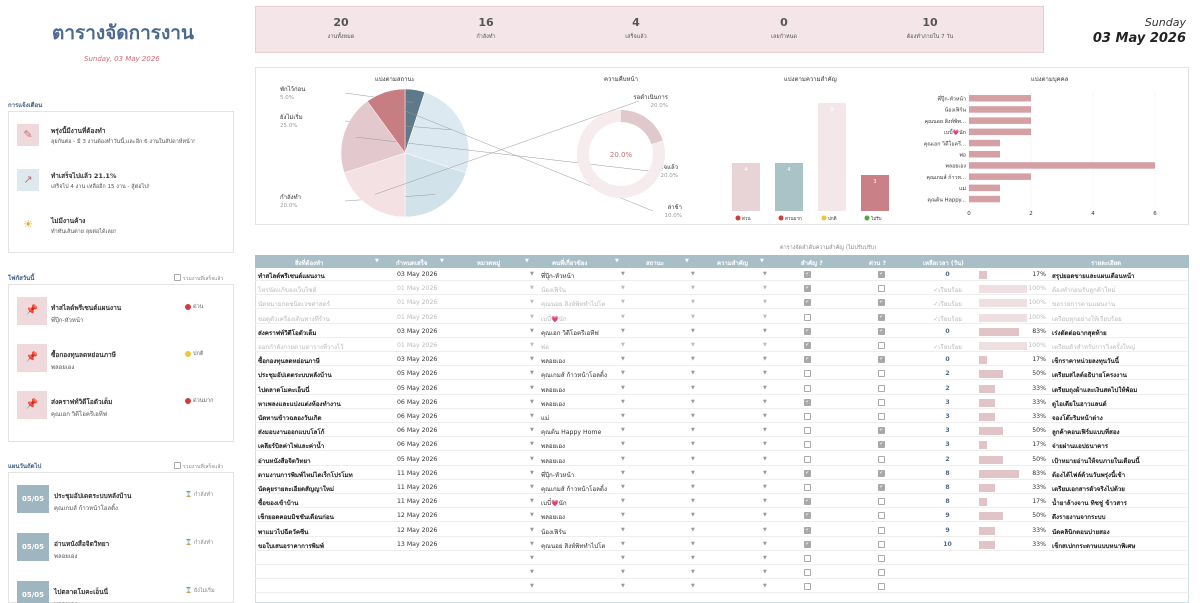  Describe the element at coordinates (291, 546) in the screenshot. I see `task-name: ขอใบเสนอราคาการพิมพ์` at that location.